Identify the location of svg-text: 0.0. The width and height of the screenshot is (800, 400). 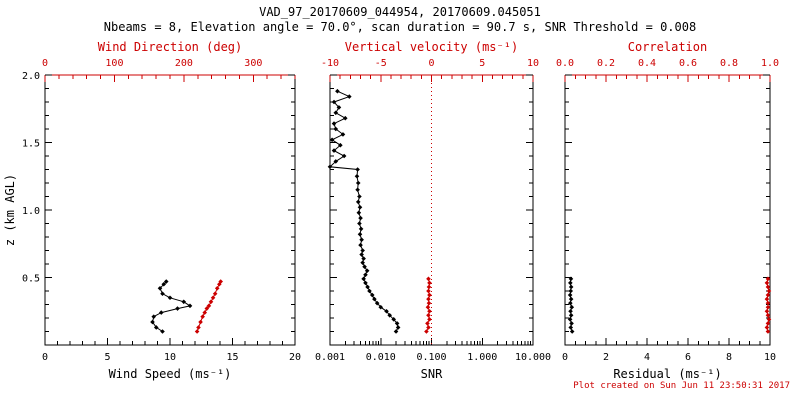
(565, 63).